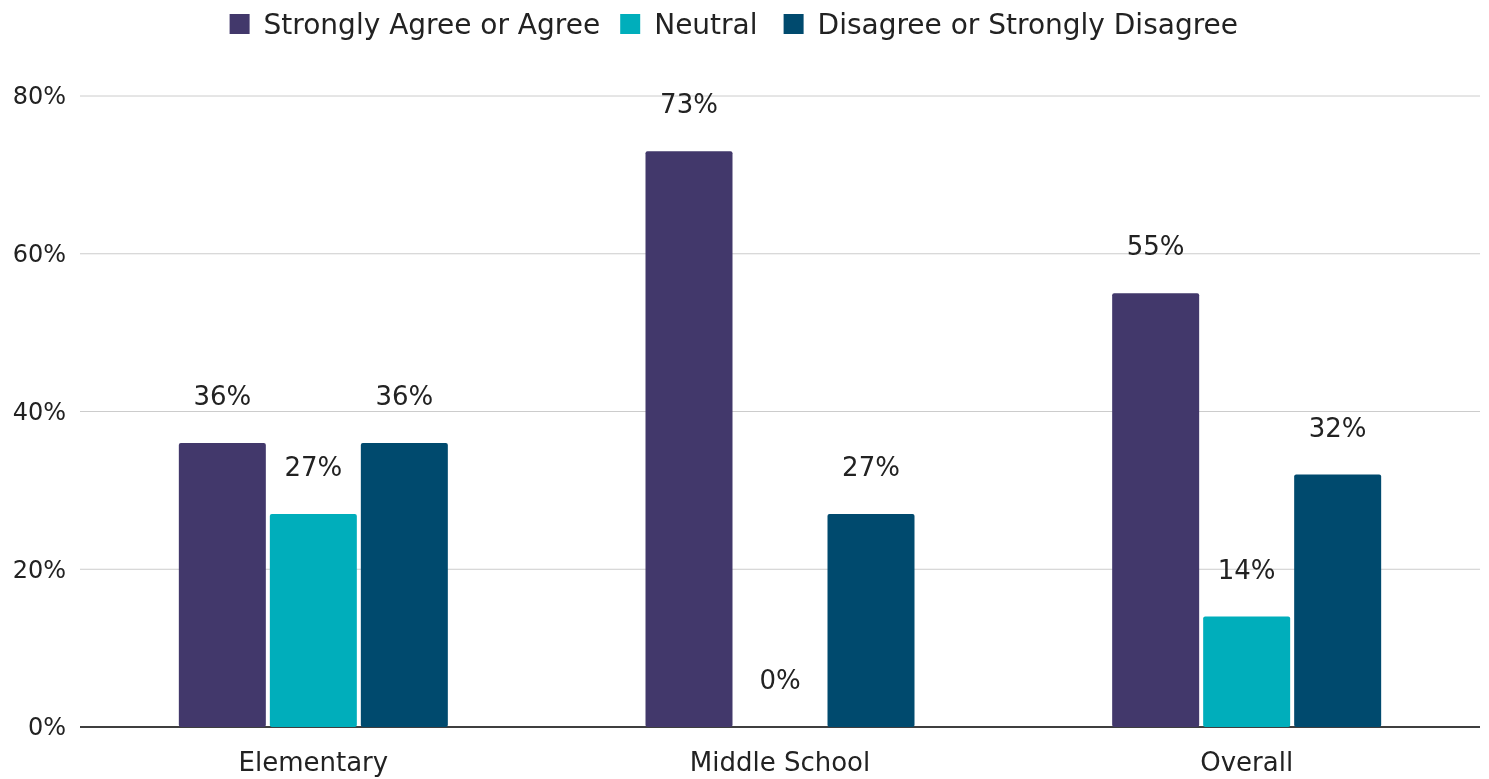 This screenshot has width=1489, height=779. Describe the element at coordinates (1247, 762) in the screenshot. I see `x-tick-label: Overall` at that location.